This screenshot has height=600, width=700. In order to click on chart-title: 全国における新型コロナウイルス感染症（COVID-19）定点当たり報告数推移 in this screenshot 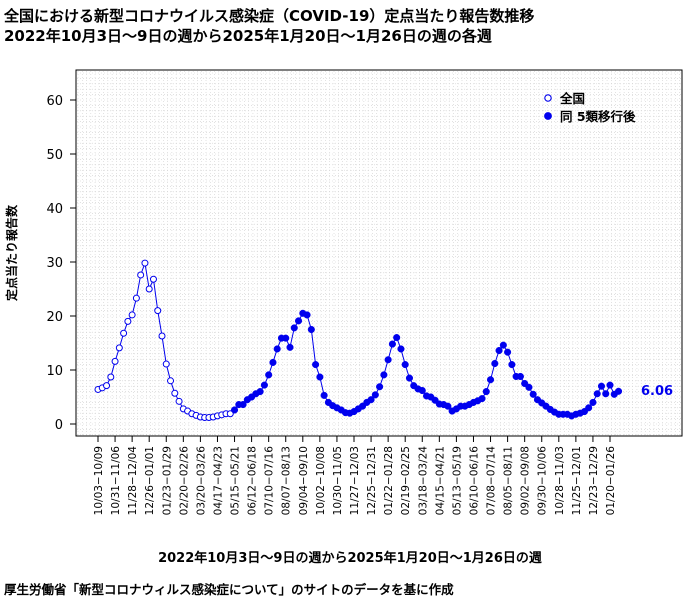, I will do `click(269, 16)`.